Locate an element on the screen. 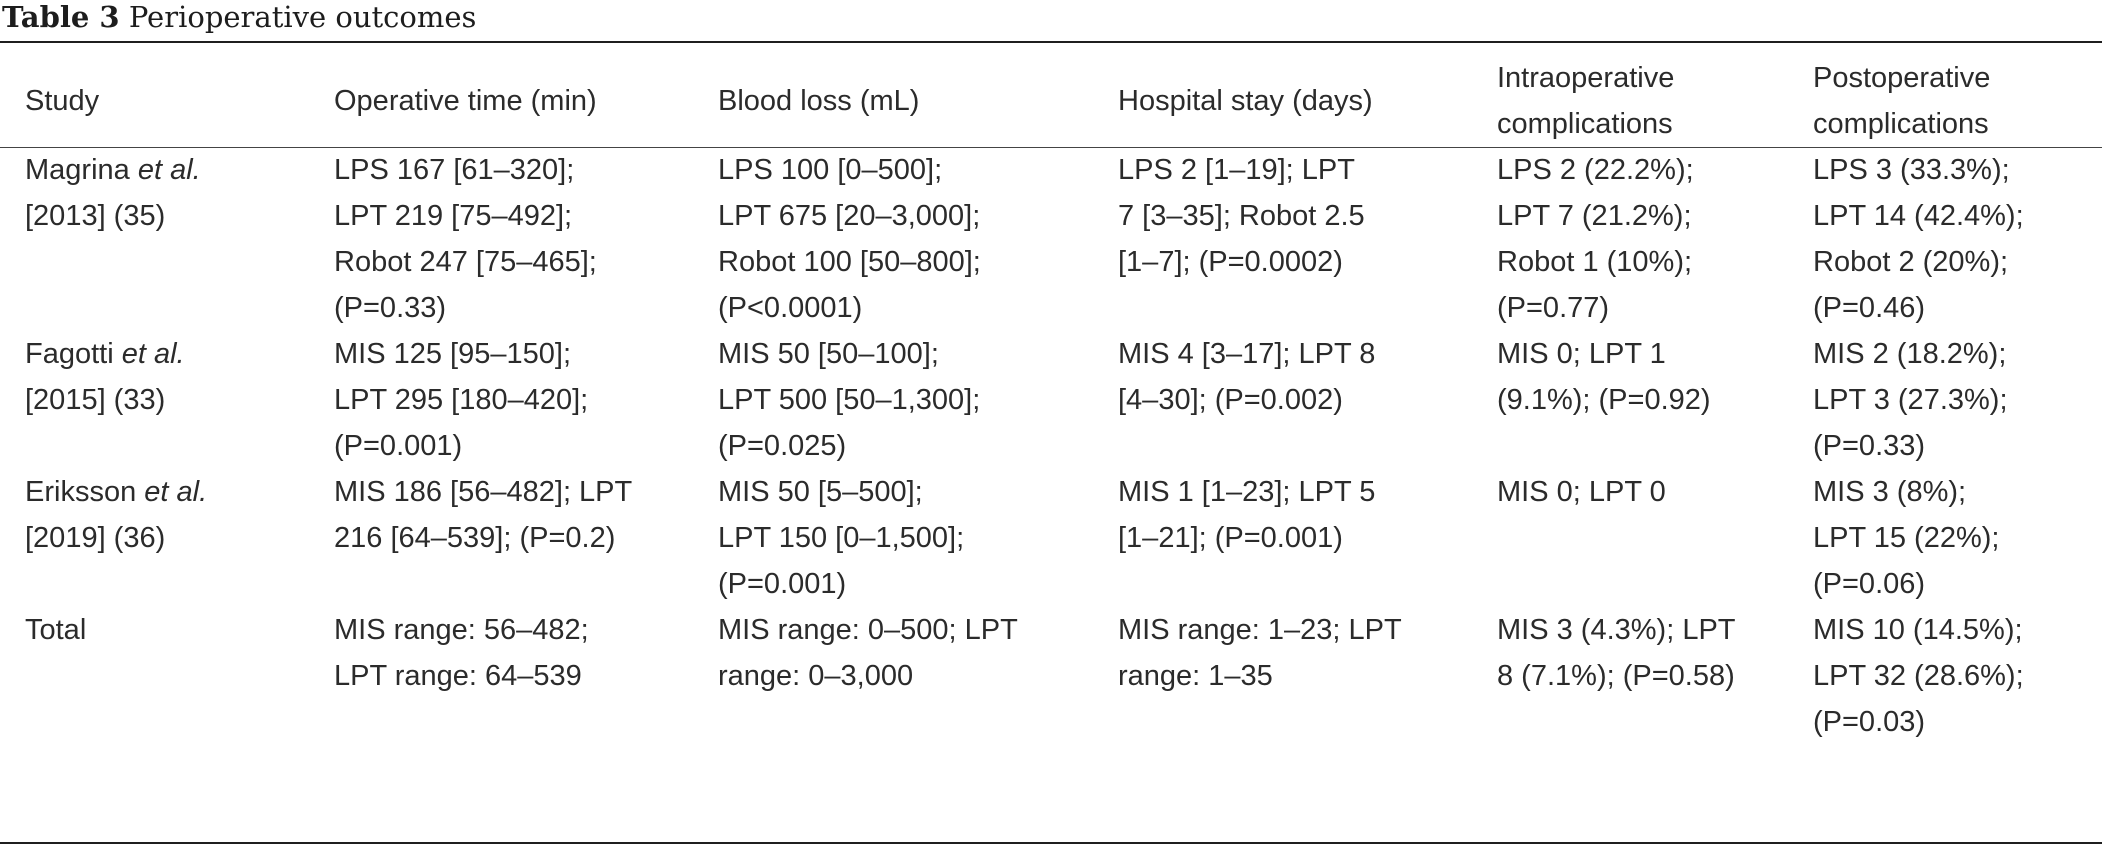 The height and width of the screenshot is (846, 2102). cell-operative-time: MIS range: 56–482; LPT range: 64–539 is located at coordinates (461, 653).